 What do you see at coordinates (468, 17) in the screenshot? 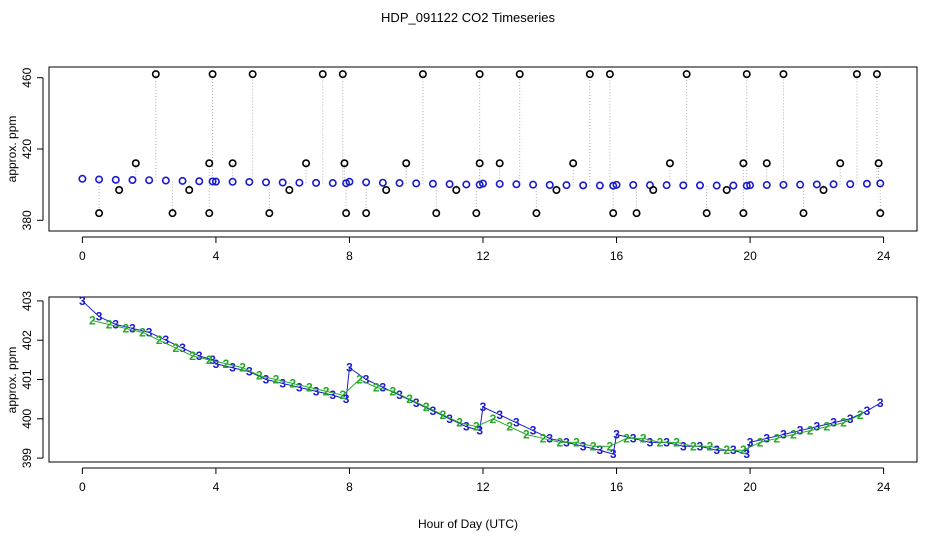
I see `chart-title: HDP_091122 CO2 Timeseries` at bounding box center [468, 17].